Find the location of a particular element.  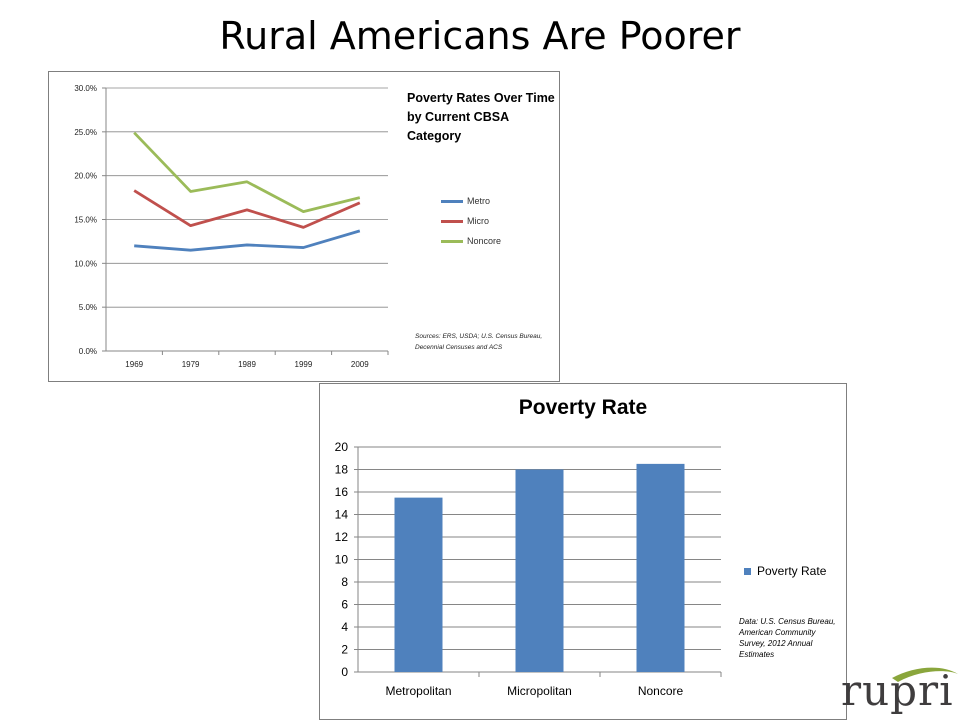

y-tick-label: 6 is located at coordinates (344, 605).